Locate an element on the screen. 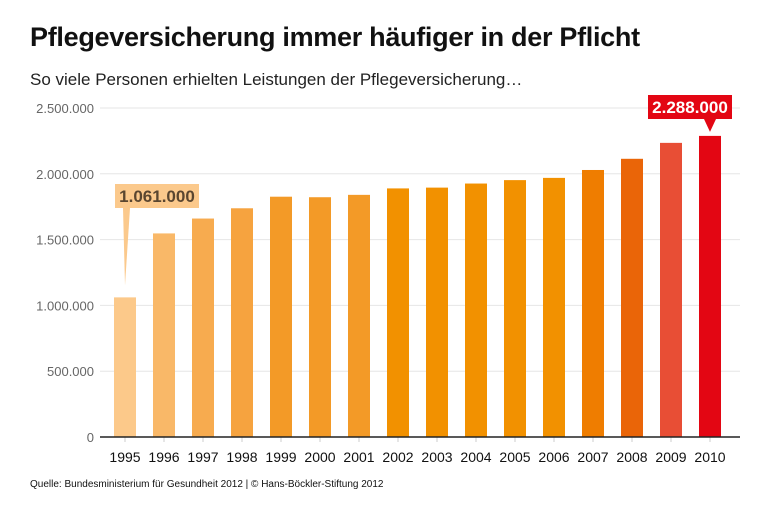 This screenshot has width=768, height=512. bar-1997 is located at coordinates (203, 327).